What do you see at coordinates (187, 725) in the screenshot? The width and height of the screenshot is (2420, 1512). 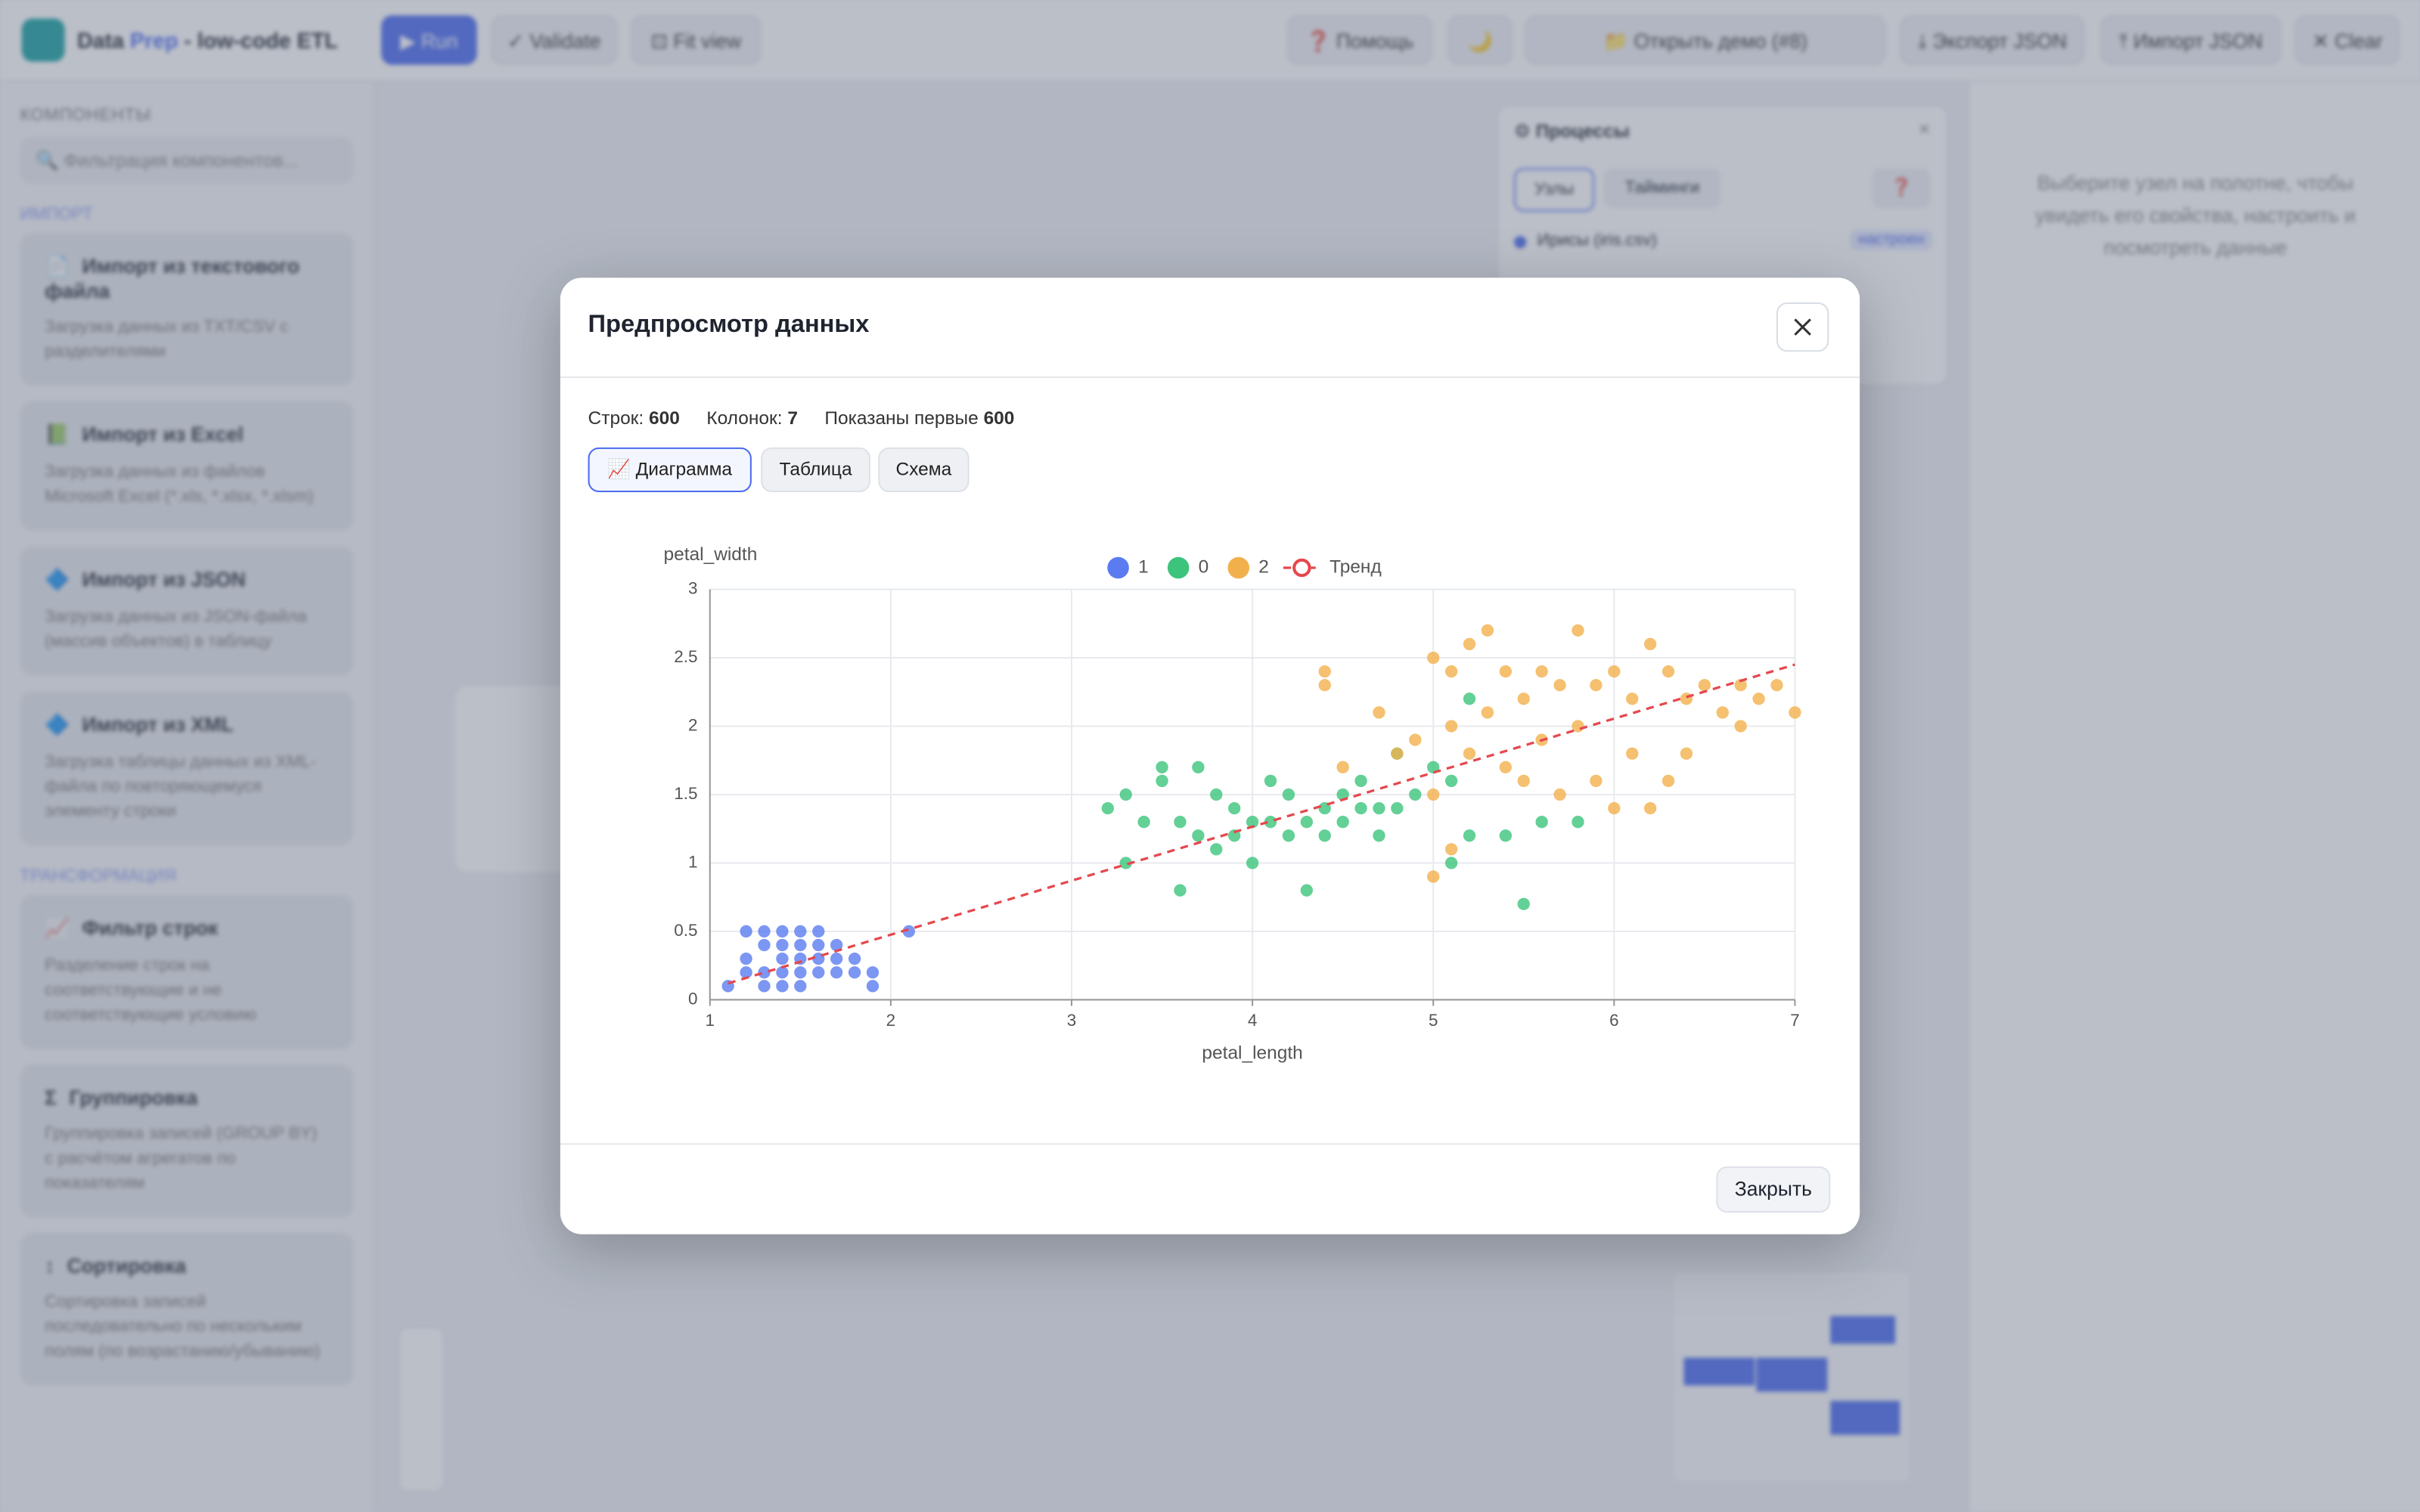 I see `card-title: 🔷 Импорт из XML` at bounding box center [187, 725].